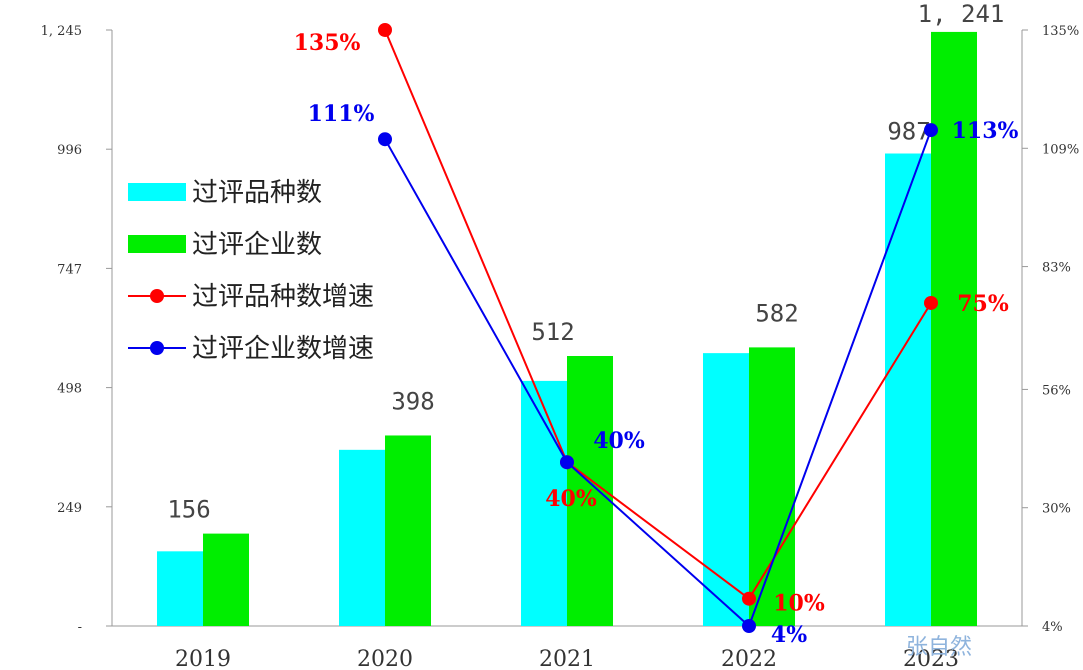 This screenshot has width=1083, height=670. Describe the element at coordinates (1060, 31) in the screenshot. I see `y-right-tick-label: 135%` at that location.